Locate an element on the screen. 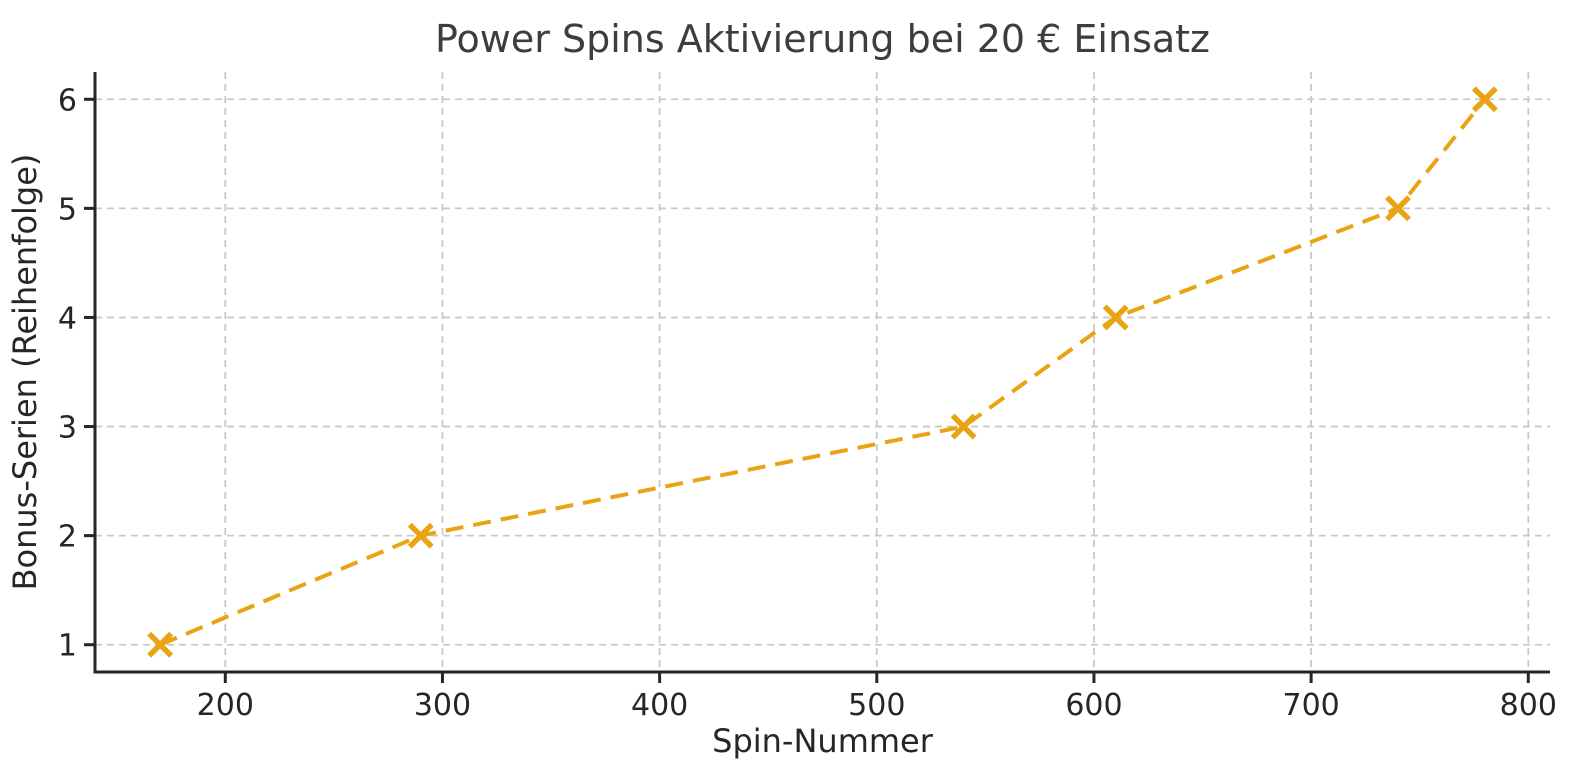 The height and width of the screenshot is (780, 1576). y-tick-labels: 1 2 3 4 5 6 is located at coordinates (67, 373).